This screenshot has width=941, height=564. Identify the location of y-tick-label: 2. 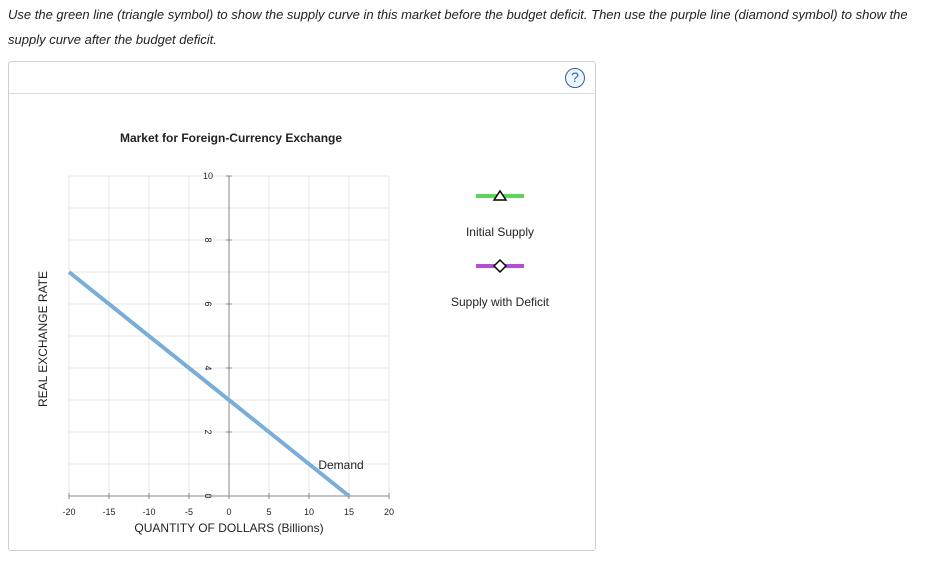
(208, 431).